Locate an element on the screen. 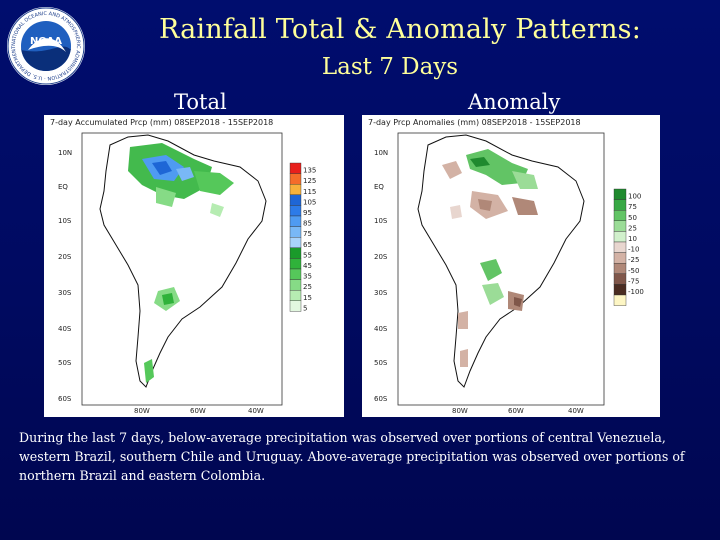 This screenshot has width=720, height=540. anomaly-legend-label-2: 50 is located at coordinates (632, 218).